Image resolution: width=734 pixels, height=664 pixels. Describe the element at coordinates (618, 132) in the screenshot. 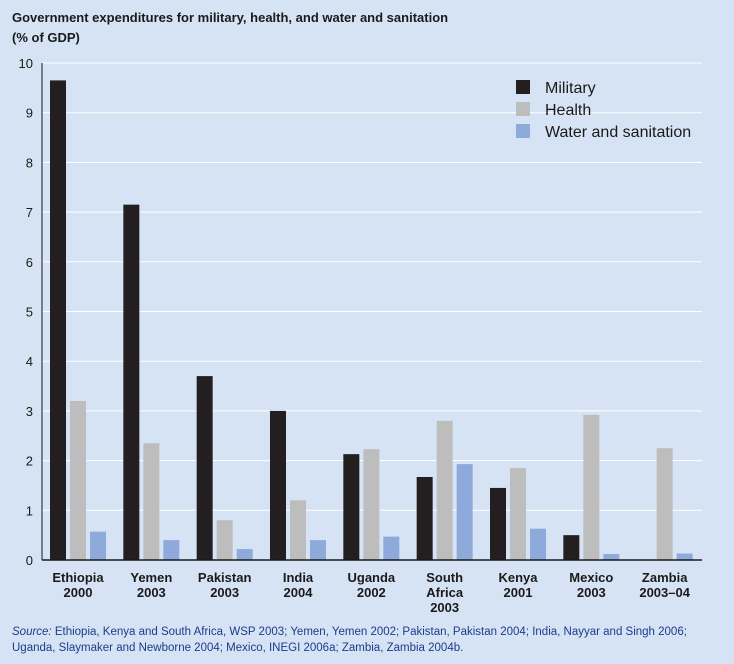

I see `legend-label: Water and sanitation` at that location.